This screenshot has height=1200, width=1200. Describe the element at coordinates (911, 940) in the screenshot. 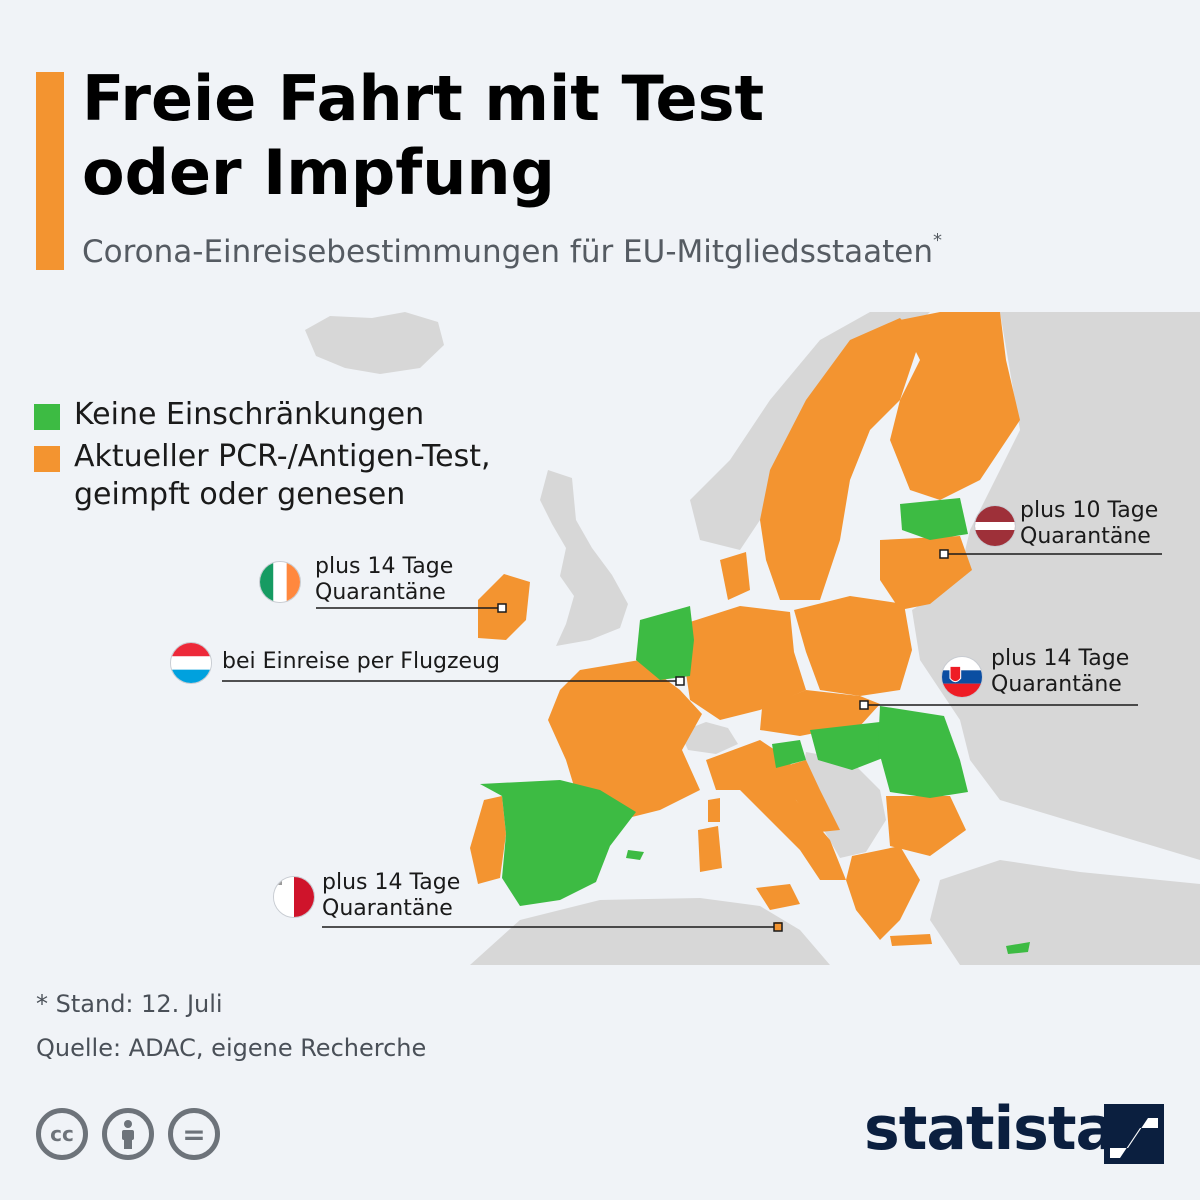

I see `crete` at that location.